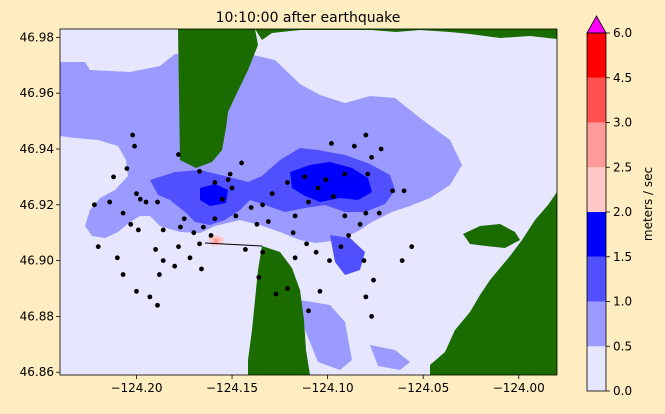 The height and width of the screenshot is (414, 665). Describe the element at coordinates (326, 335) in the screenshot. I see `flow-region-south` at that location.